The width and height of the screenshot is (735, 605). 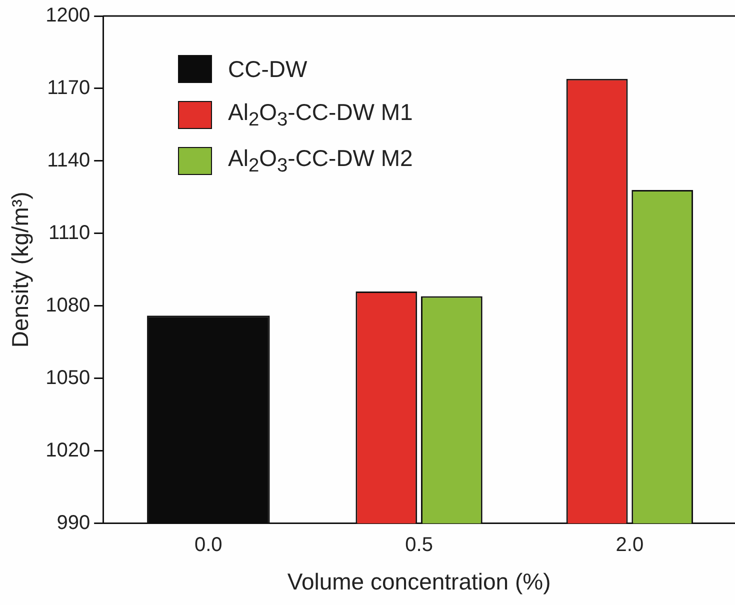 What do you see at coordinates (68, 305) in the screenshot?
I see `y-tick-label: 1080` at bounding box center [68, 305].